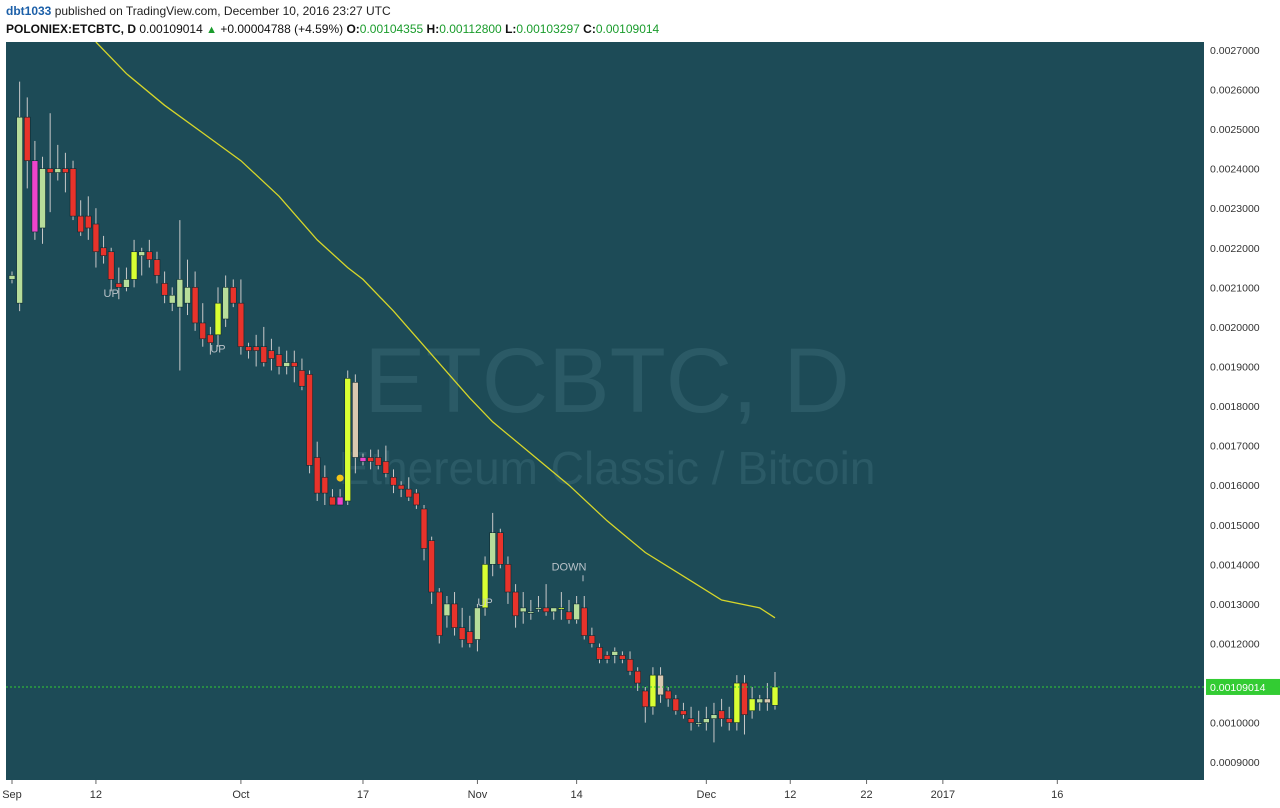  I want to click on price-tick: 0.0013000, so click(1235, 605).